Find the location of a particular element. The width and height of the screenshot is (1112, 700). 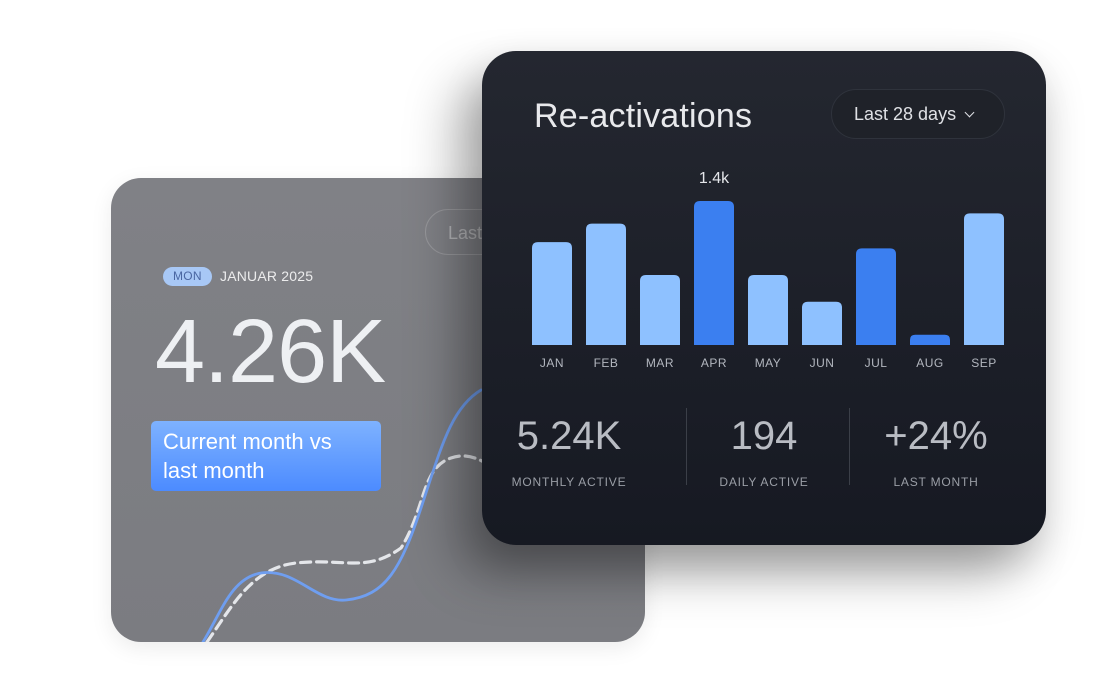

comparison-tag: Current month vs last month is located at coordinates (266, 456).